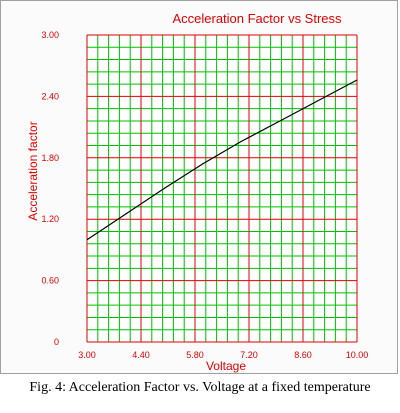 This screenshot has width=400, height=413. What do you see at coordinates (257, 18) in the screenshot?
I see `chart-title: Acceleration Factor vs Stress` at bounding box center [257, 18].